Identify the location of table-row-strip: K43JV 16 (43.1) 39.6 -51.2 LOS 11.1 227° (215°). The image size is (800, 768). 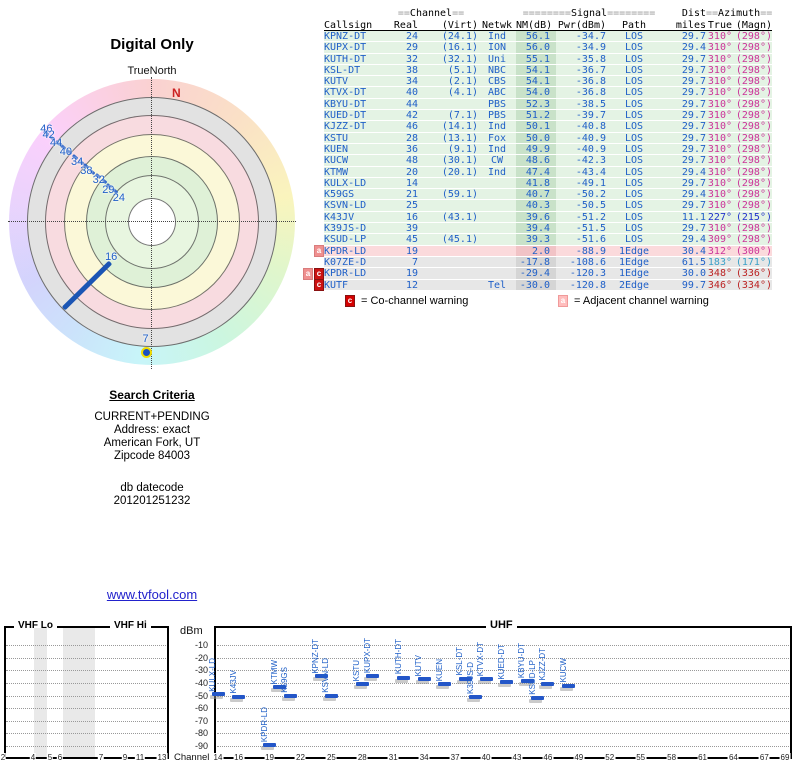
(548, 217).